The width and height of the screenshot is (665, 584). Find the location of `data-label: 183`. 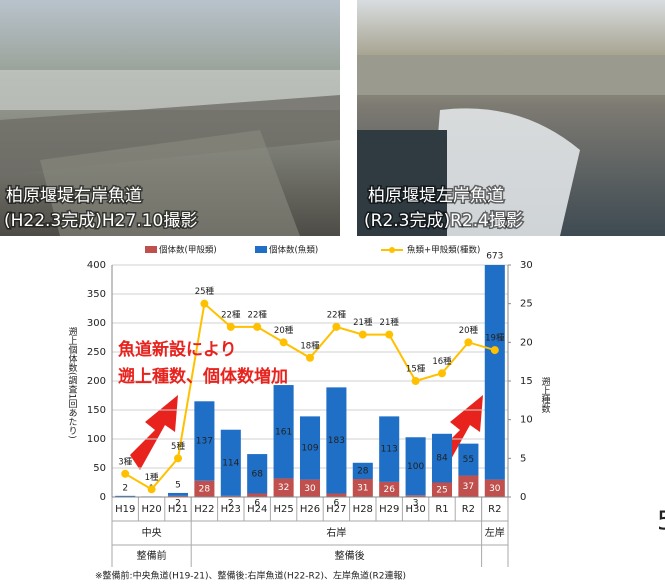

data-label: 183 is located at coordinates (336, 441).